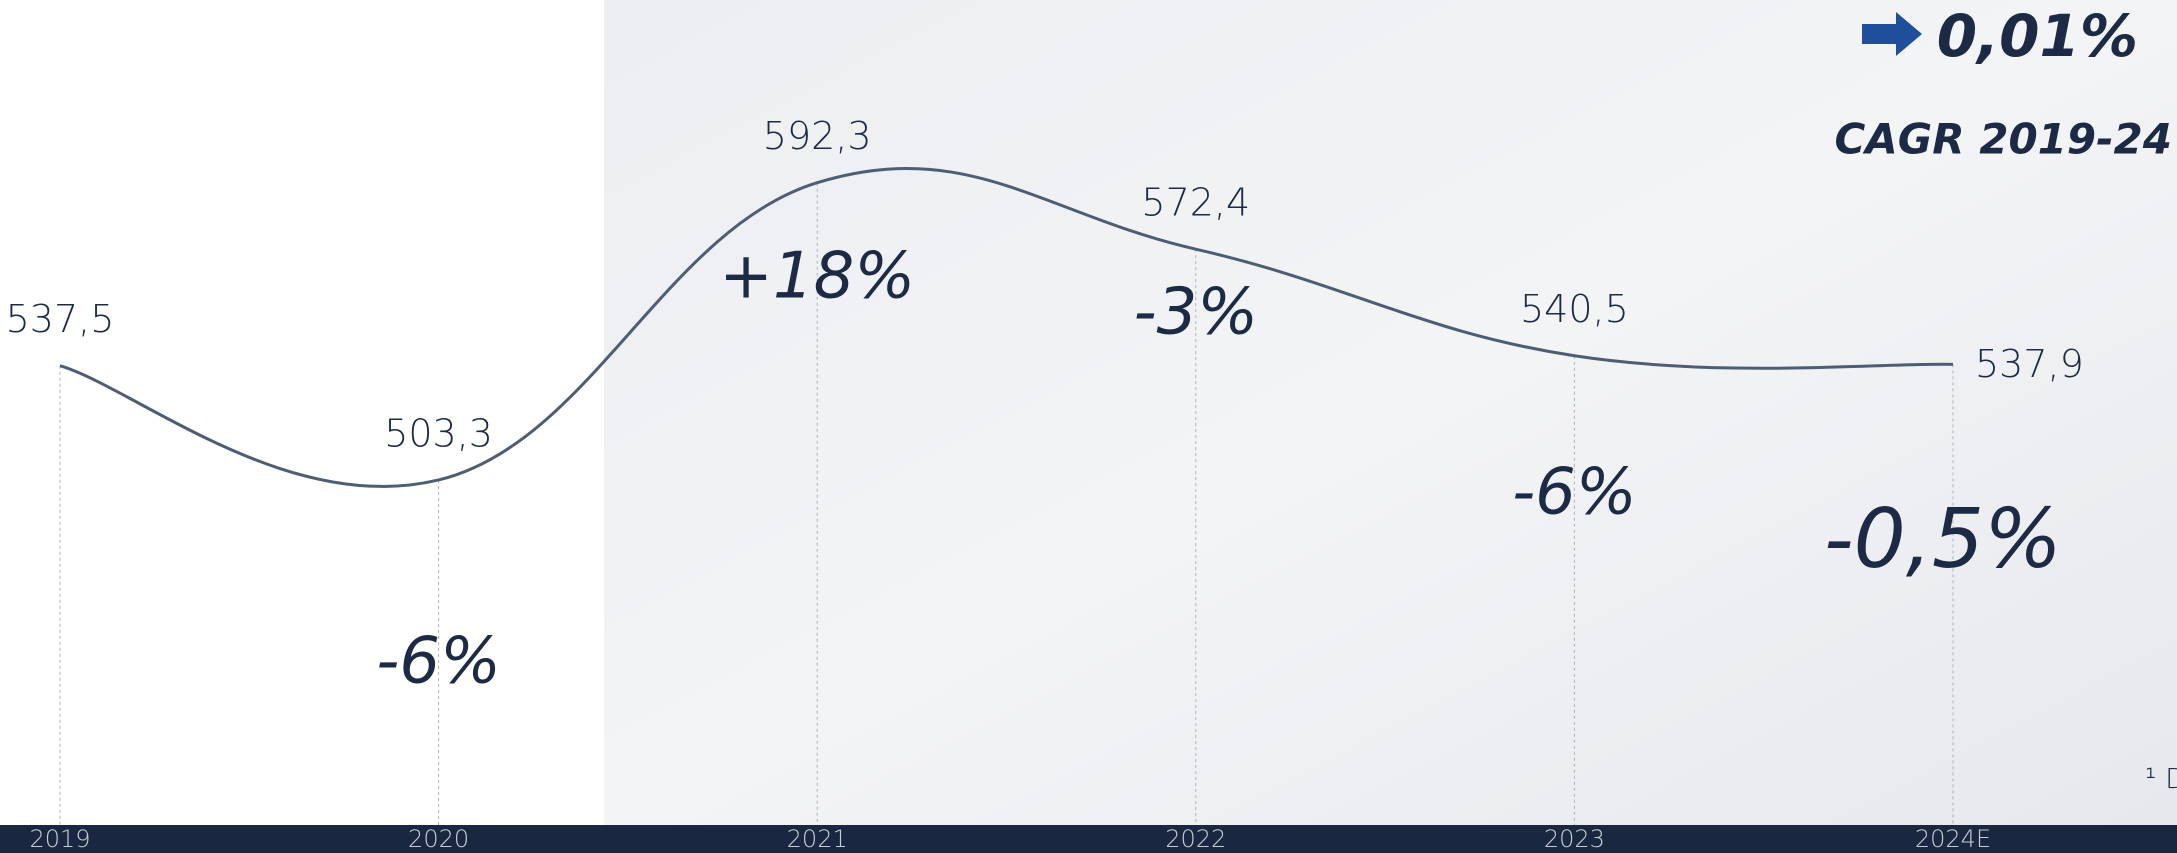 The width and height of the screenshot is (2177, 853). What do you see at coordinates (1088, 839) in the screenshot?
I see `axis-bar` at bounding box center [1088, 839].